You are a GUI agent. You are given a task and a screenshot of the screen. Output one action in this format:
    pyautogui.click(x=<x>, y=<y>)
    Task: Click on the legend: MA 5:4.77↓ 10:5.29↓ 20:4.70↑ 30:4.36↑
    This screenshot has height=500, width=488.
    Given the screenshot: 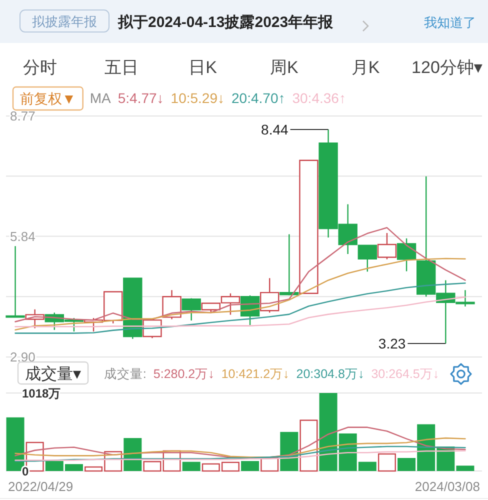 What is the action you would take?
    pyautogui.click(x=218, y=98)
    